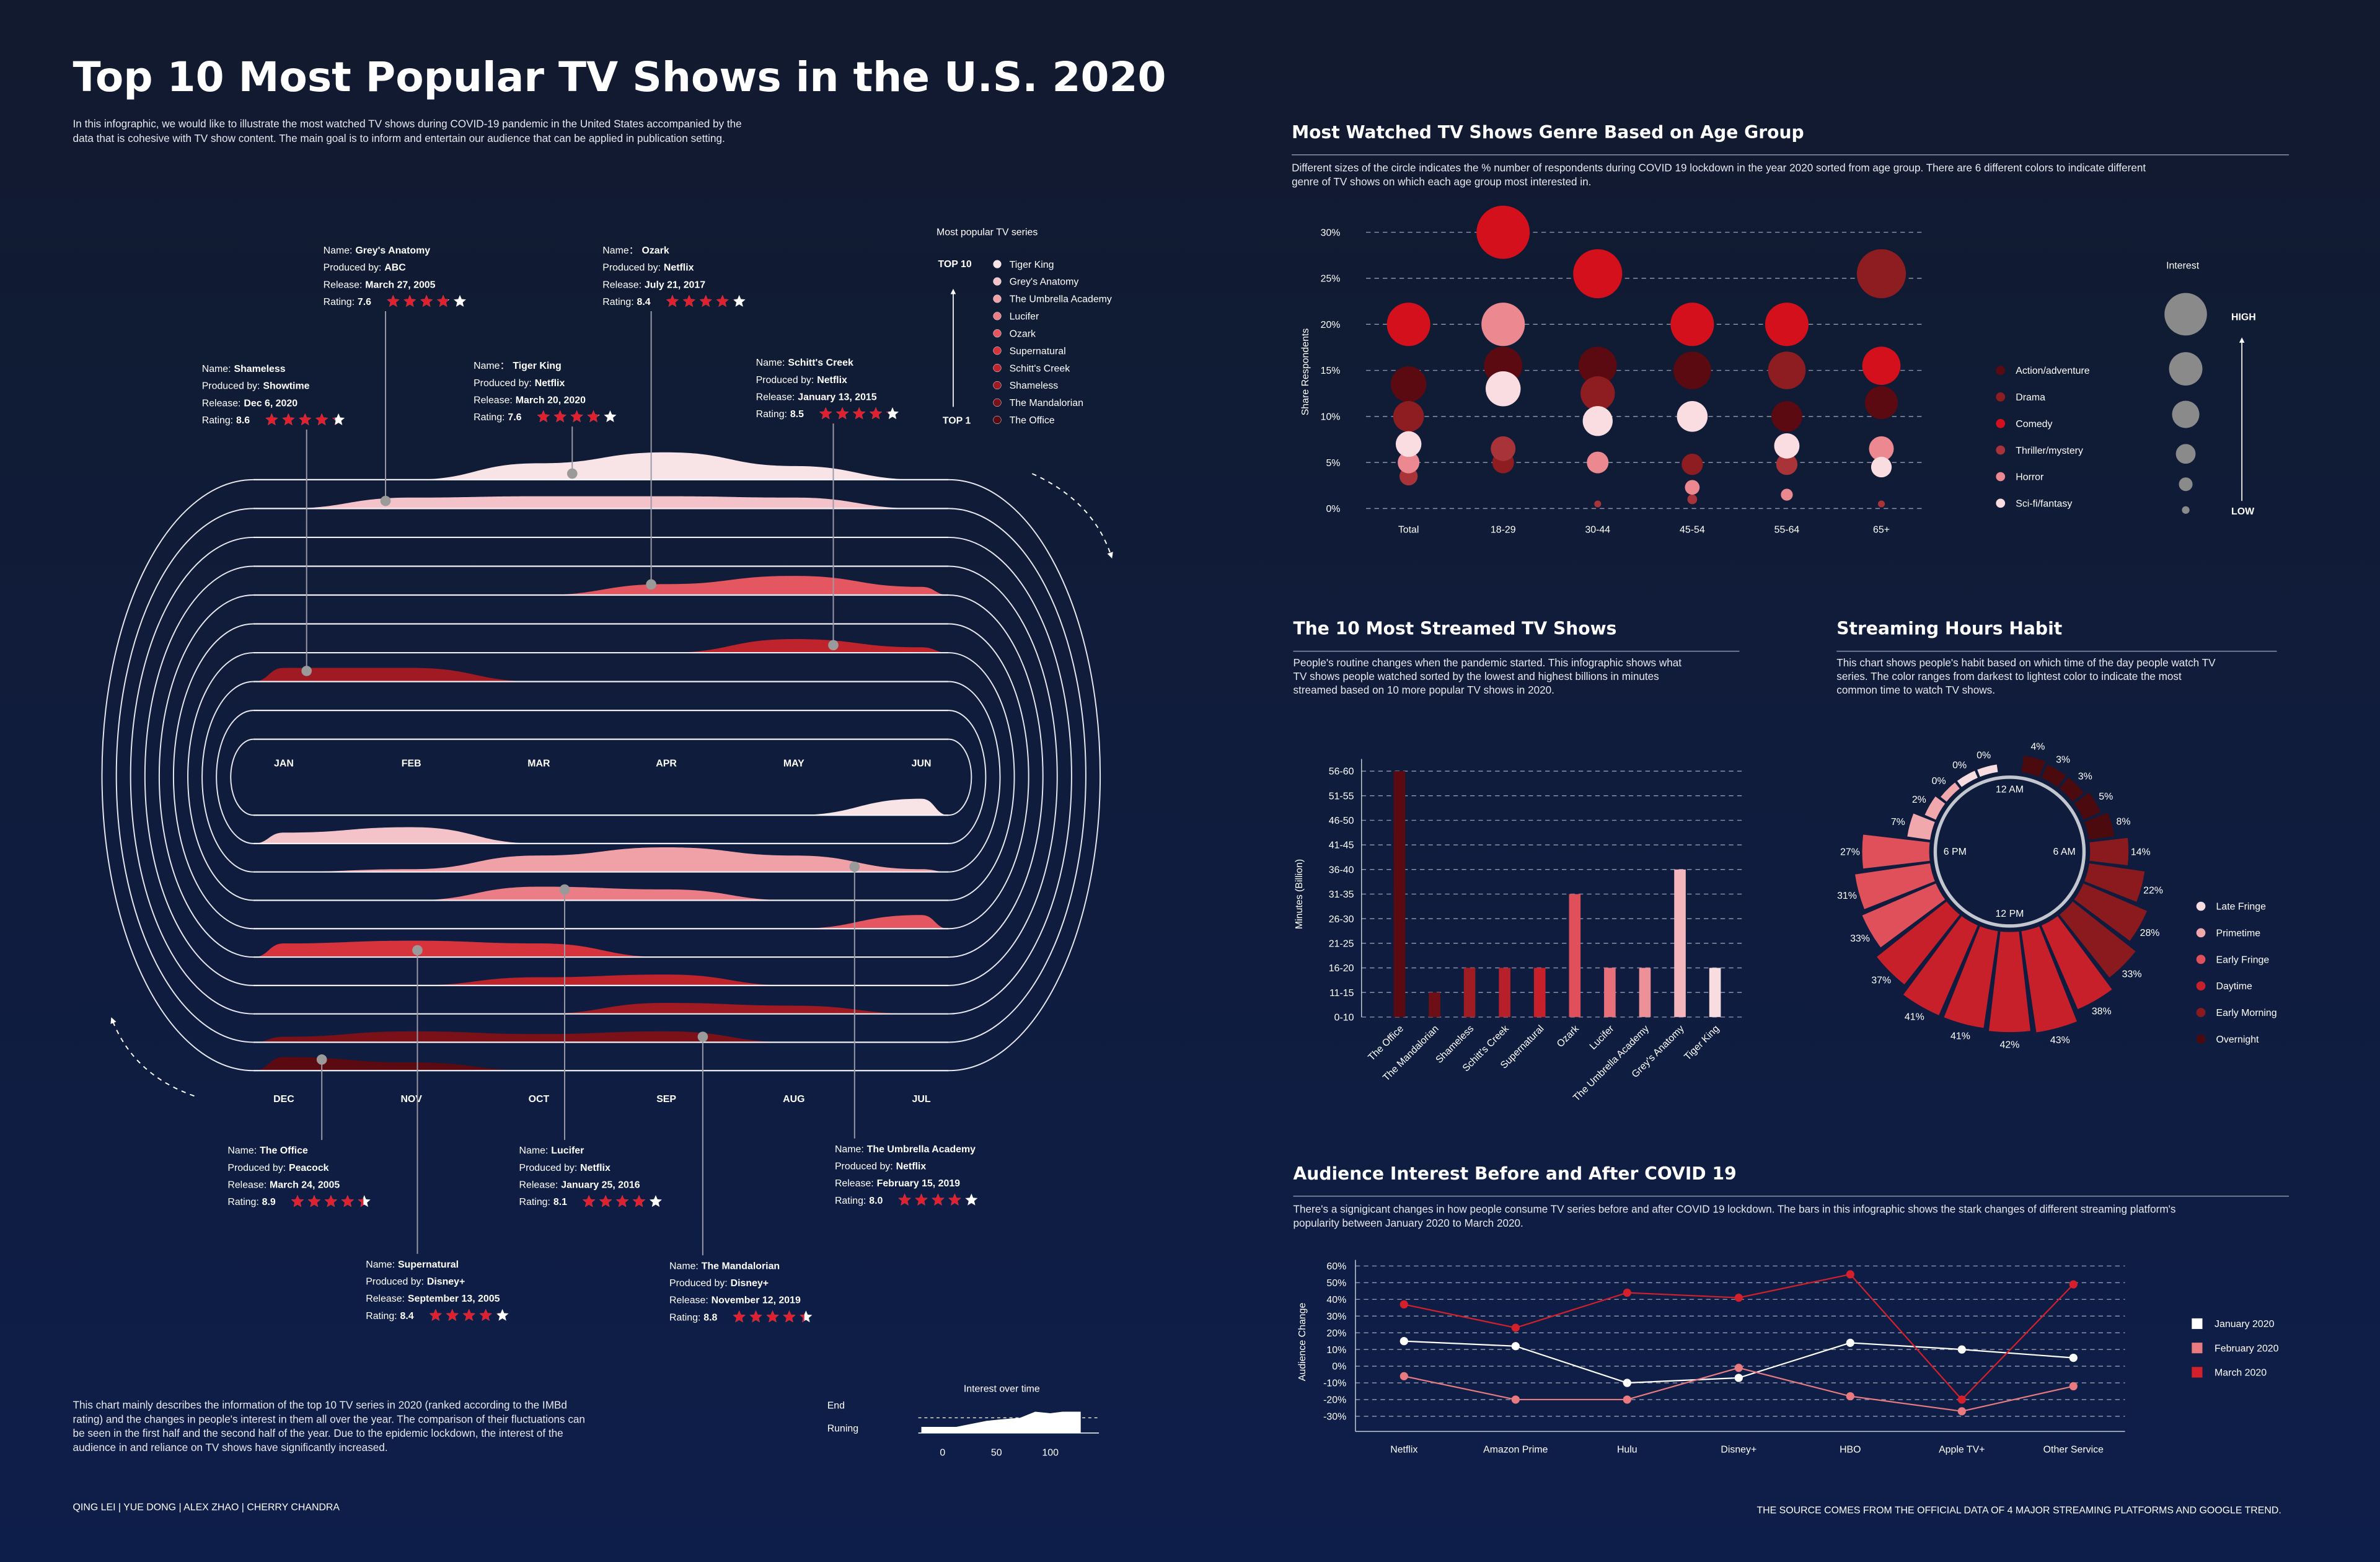  What do you see at coordinates (395, 268) in the screenshot?
I see `card-value: ABC` at bounding box center [395, 268].